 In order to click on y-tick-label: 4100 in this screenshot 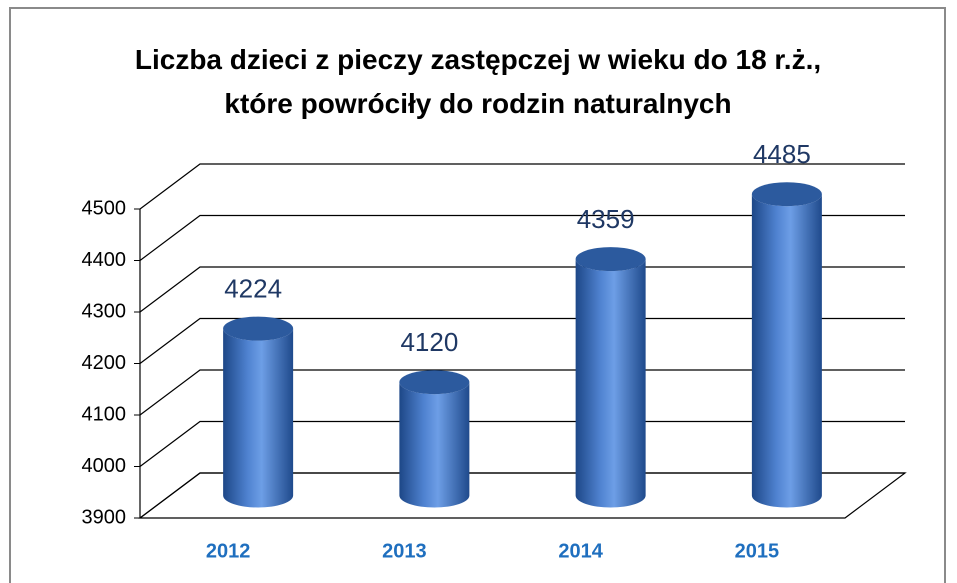, I will do `click(104, 414)`.